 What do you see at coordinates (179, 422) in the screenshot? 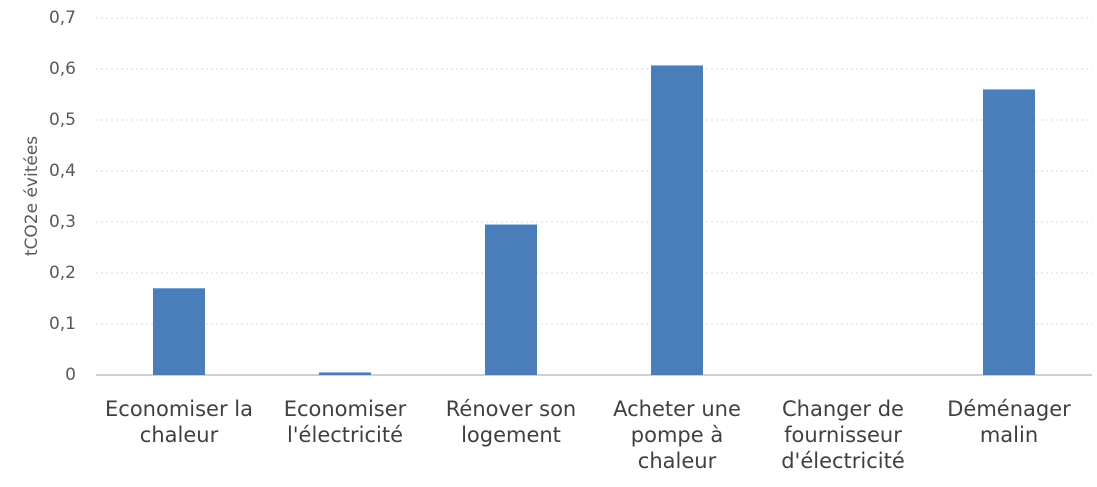
I see `x-tick-label: Economiser la chaleur` at bounding box center [179, 422].